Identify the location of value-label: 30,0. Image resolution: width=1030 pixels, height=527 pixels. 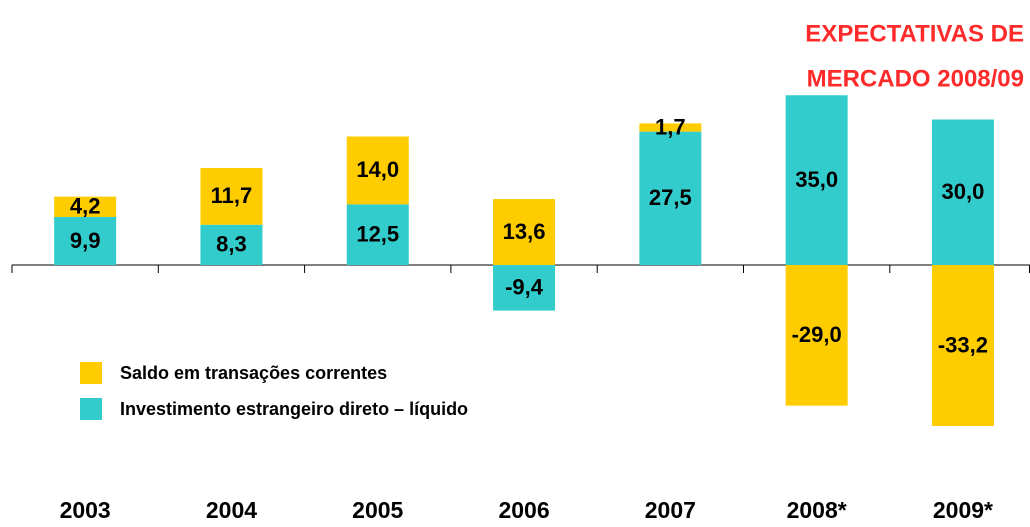
(963, 191).